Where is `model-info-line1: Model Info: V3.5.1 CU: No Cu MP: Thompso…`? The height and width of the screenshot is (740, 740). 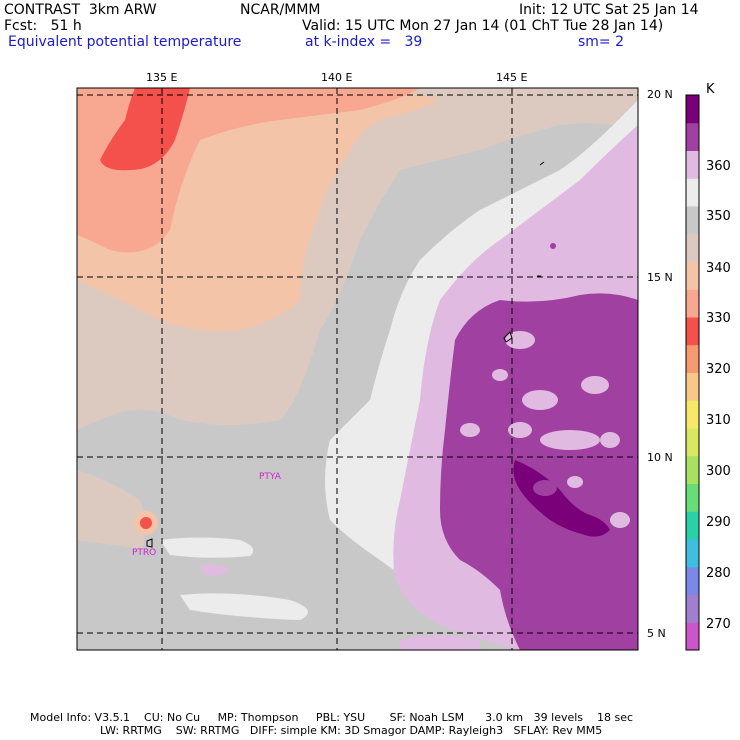
model-info-line1: Model Info: V3.5.1 CU: No Cu MP: Thompso… is located at coordinates (332, 717).